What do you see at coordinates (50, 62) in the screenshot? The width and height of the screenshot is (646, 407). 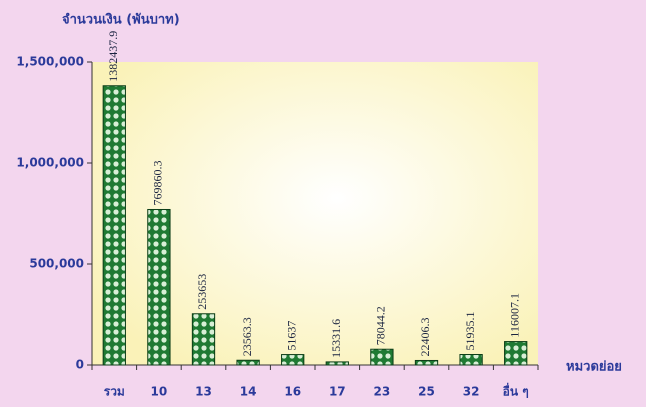 I see `y-tick-label: 1,500,000` at bounding box center [50, 62].